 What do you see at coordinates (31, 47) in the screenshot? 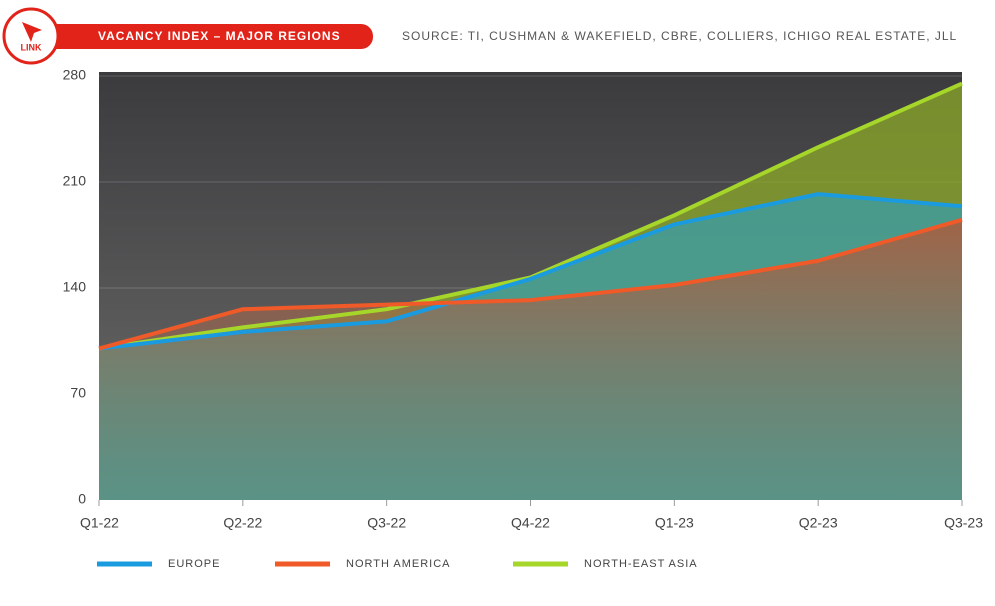
I see `logo-text: LINK` at bounding box center [31, 47].